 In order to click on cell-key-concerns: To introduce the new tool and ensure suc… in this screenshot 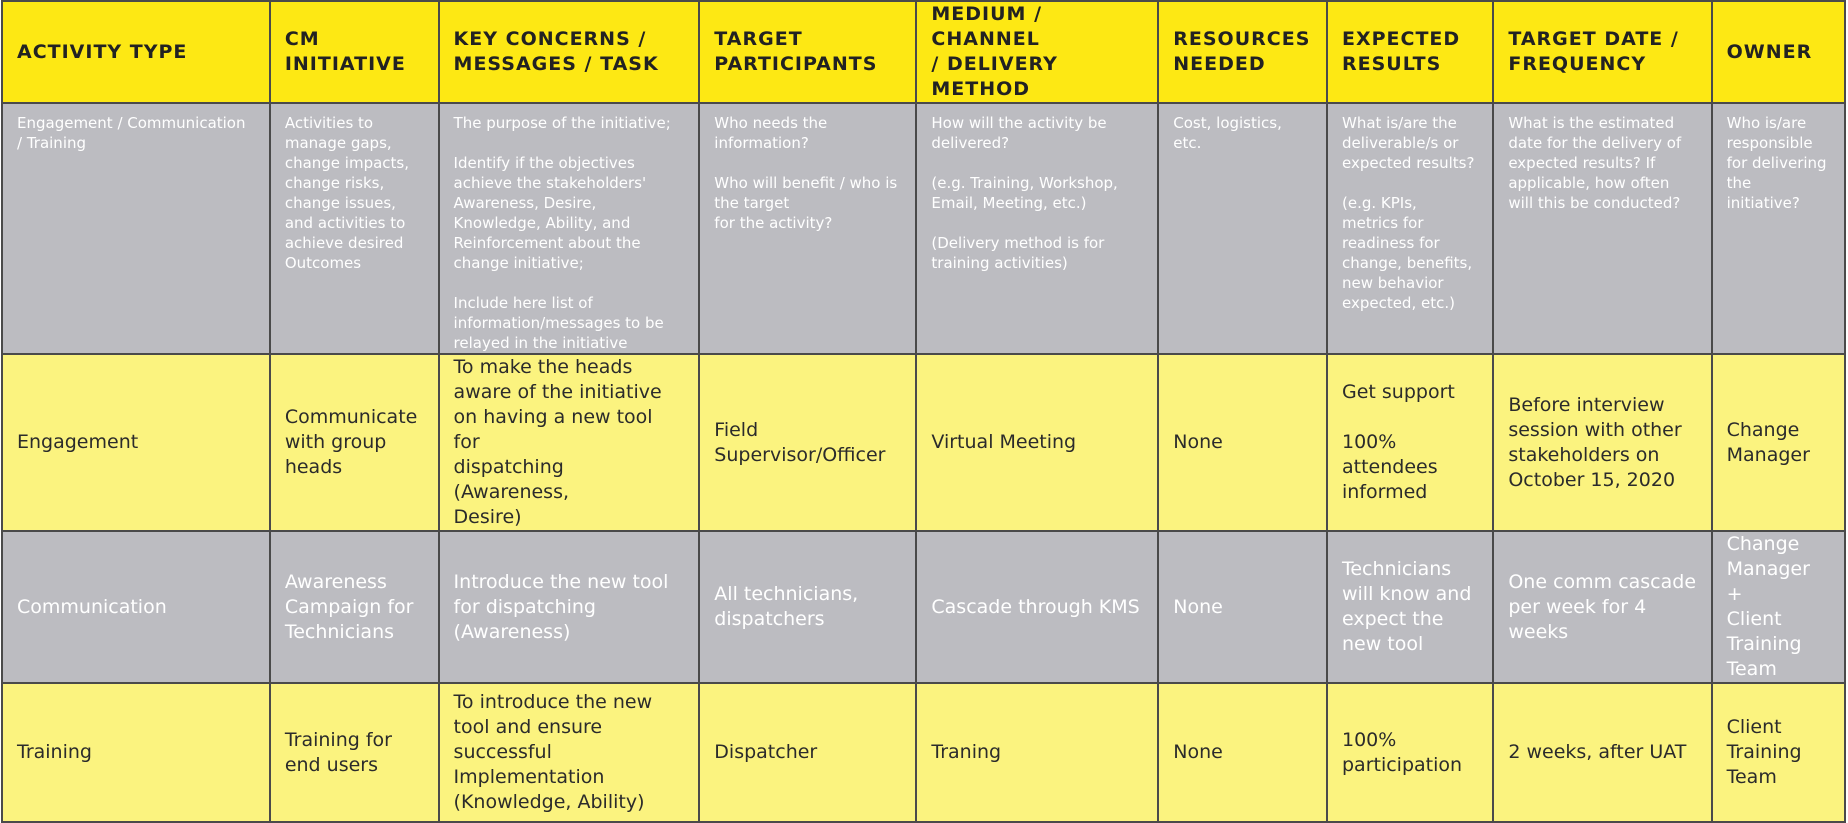, I will do `click(569, 752)`.